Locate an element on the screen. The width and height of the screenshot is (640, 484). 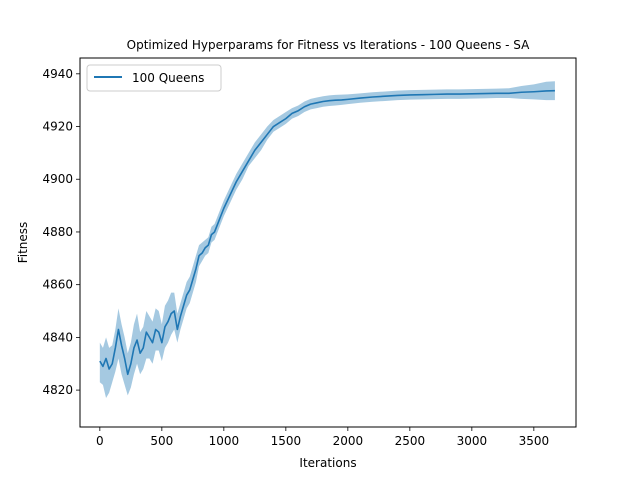
y-tick-label: 4820 is located at coordinates (57, 390).